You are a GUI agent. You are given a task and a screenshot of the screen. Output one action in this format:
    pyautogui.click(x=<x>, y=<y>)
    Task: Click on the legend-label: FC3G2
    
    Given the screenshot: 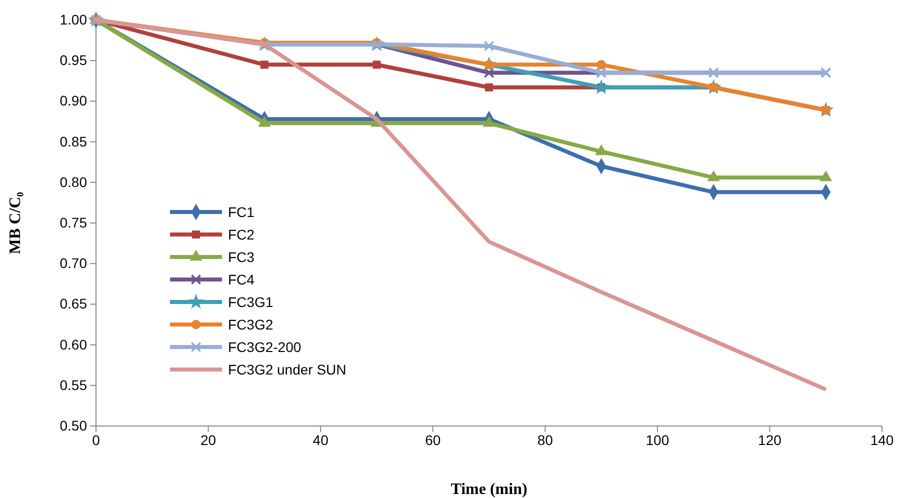 What is the action you would take?
    pyautogui.click(x=251, y=324)
    